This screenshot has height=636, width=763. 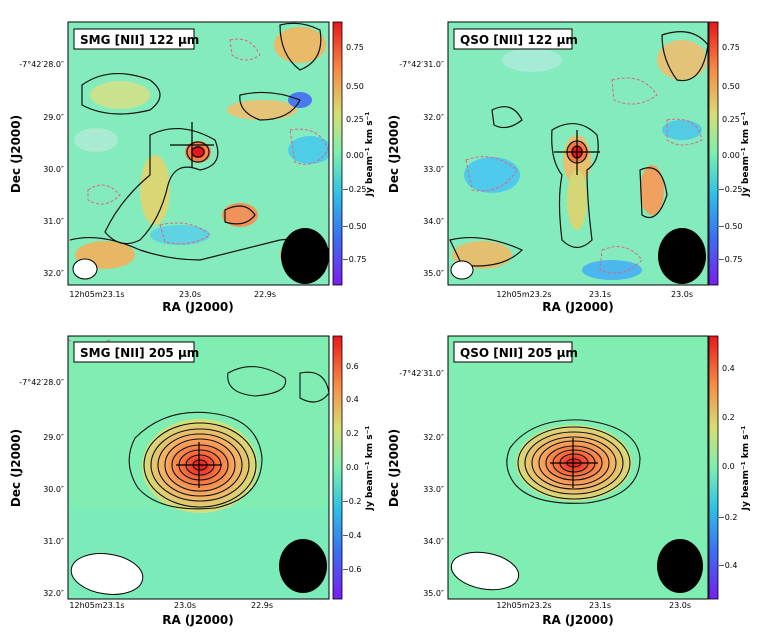 I want to click on panel-title: SMG [NII] 122 μm, so click(x=139, y=40).